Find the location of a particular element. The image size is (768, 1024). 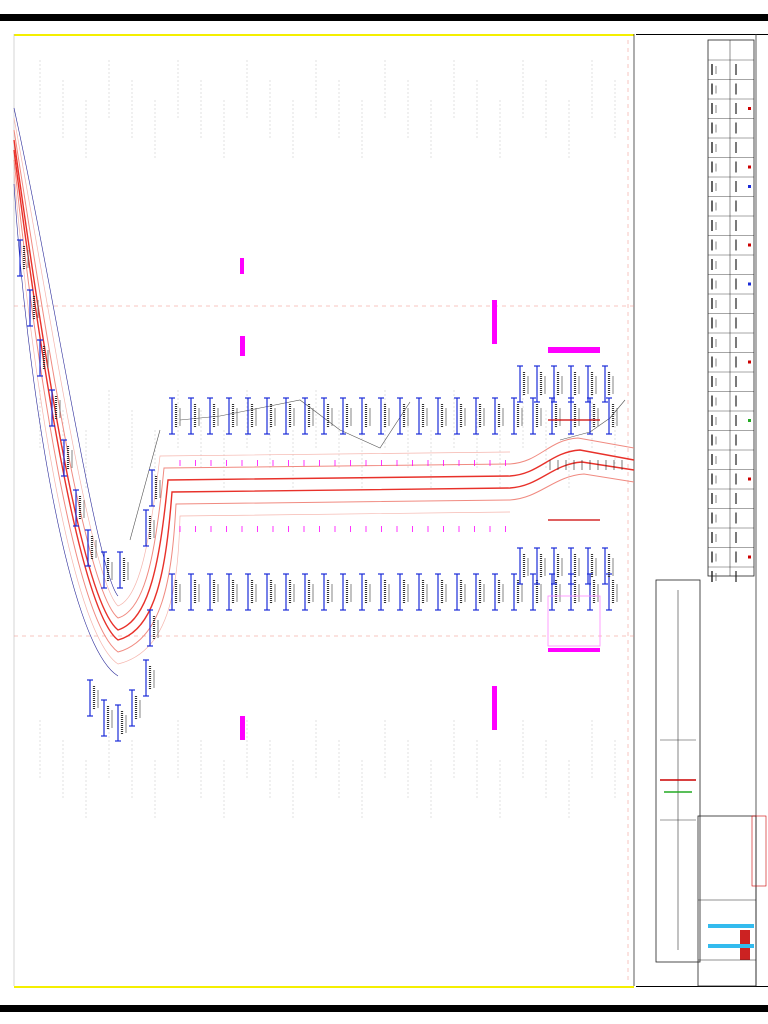

cross-sections-curve is located at coordinates (89, 490).